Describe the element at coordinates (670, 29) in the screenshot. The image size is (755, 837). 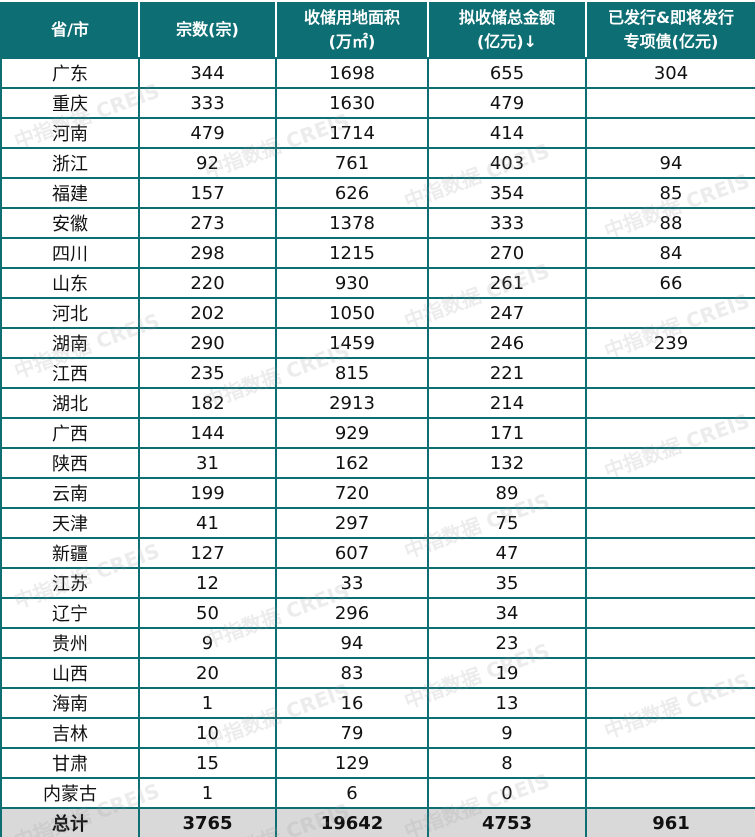
I see `header-bonds: 已发行&即将发行 专项债(亿元)` at that location.